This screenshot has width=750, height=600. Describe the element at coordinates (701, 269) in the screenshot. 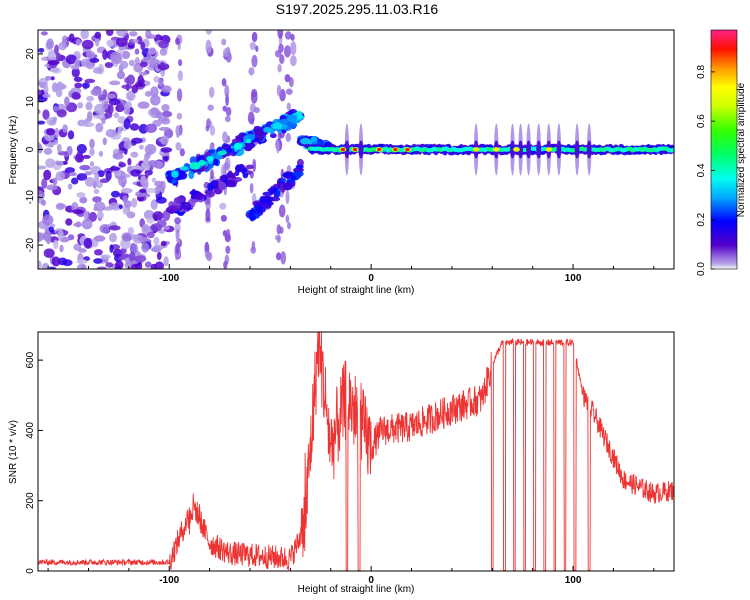

I see `colorbar-tick-label: 0.0` at that location.